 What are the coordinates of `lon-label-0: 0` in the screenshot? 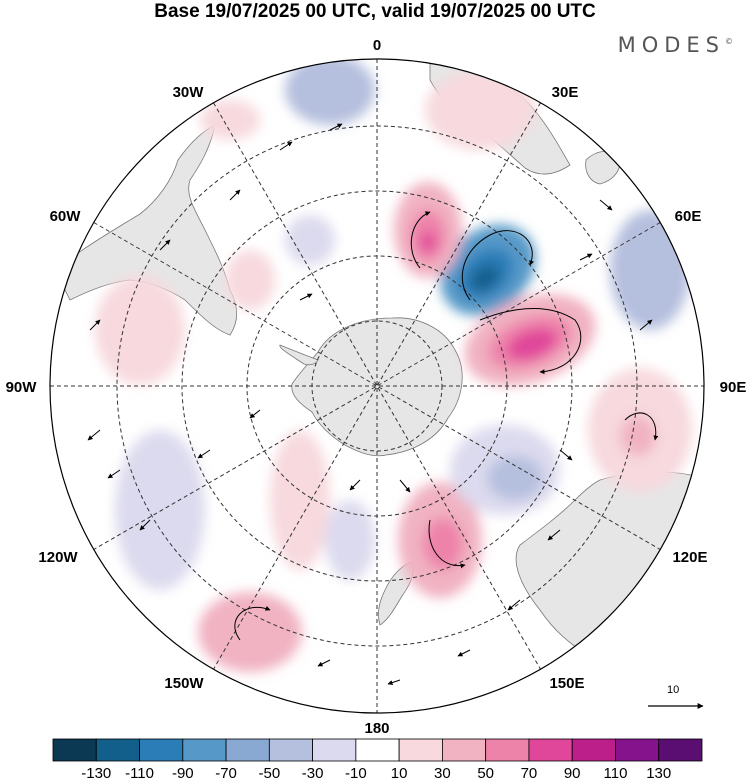 It's located at (377, 45).